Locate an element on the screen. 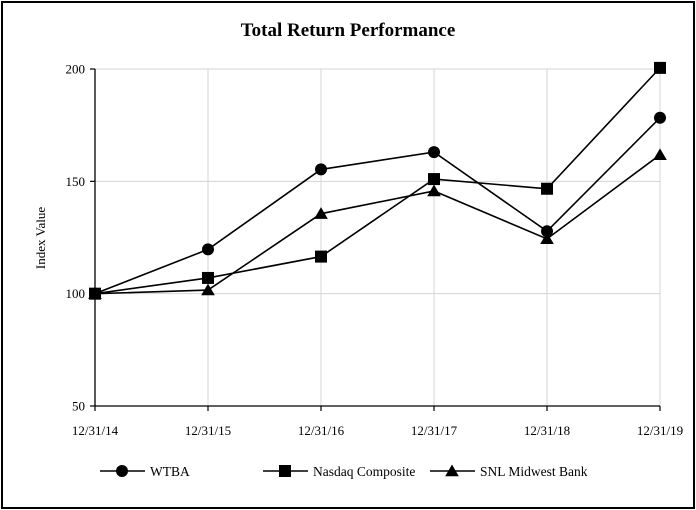 This screenshot has height=510, width=696. x-tick-label: 12/31/17 is located at coordinates (434, 430).